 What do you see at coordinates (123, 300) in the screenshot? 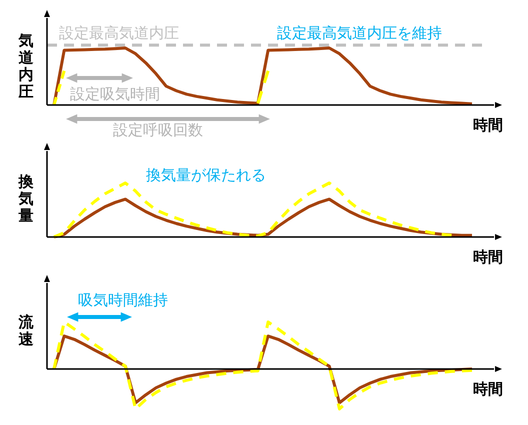
I see `text: 吸気時間維持` at bounding box center [123, 300].